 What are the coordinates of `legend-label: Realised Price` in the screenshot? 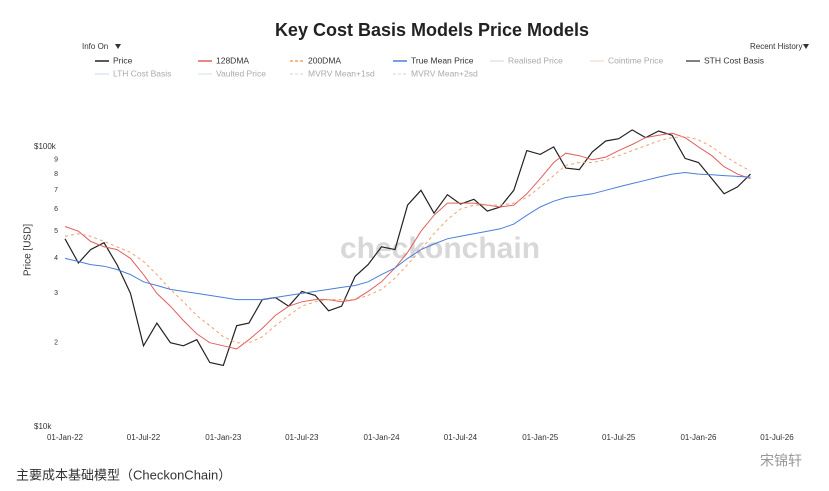 It's located at (535, 60).